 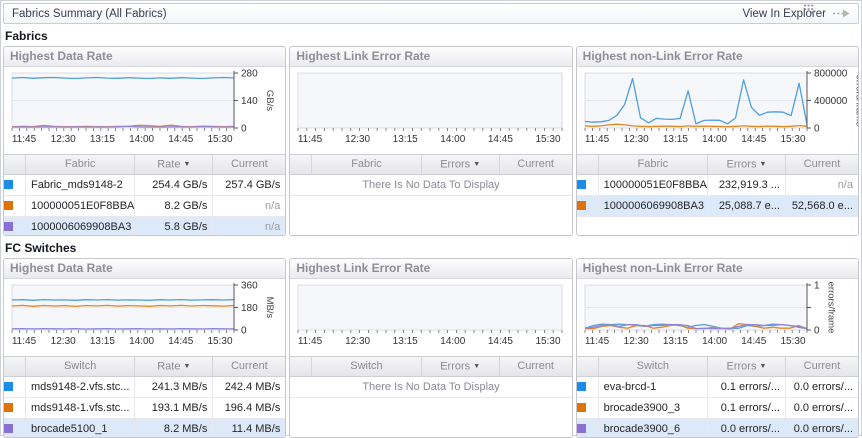 I want to click on no-data-message: There Is No Data To Display, so click(x=431, y=185).